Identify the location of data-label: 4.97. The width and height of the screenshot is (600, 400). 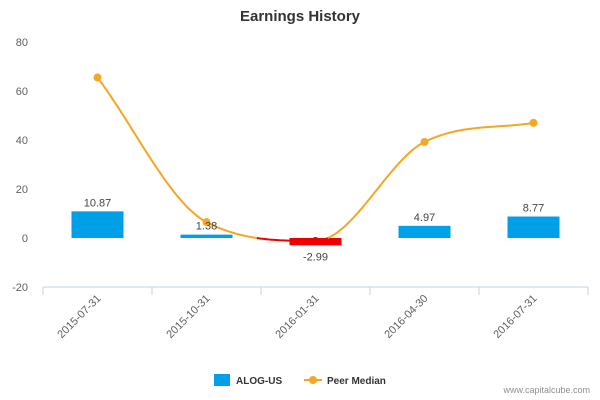
(424, 218).